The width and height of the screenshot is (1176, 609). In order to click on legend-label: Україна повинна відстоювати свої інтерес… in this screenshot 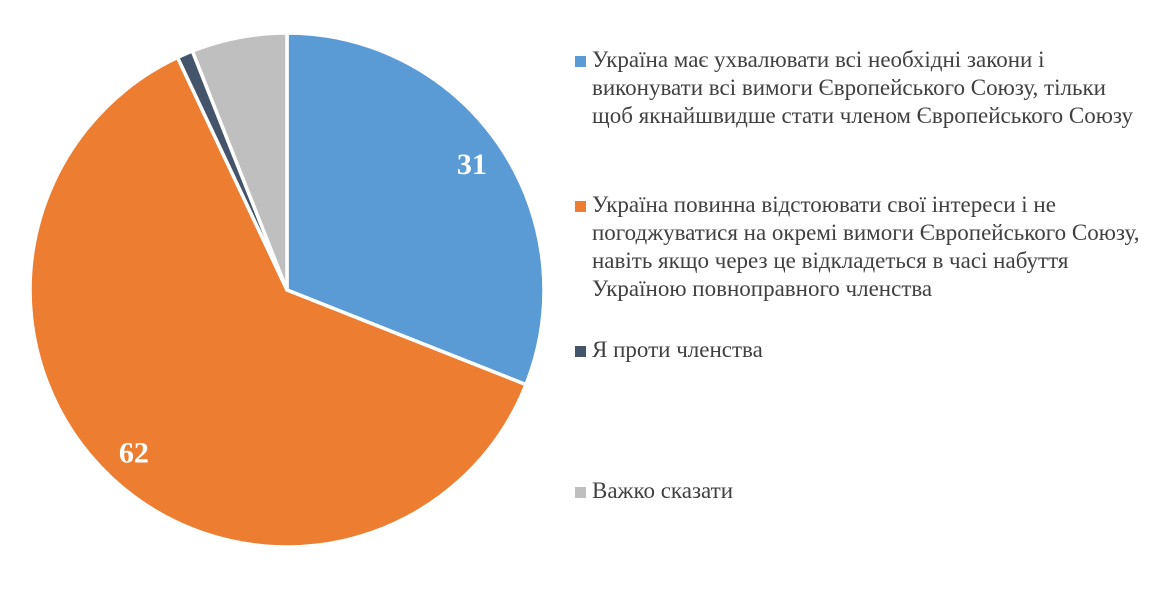, I will do `click(866, 246)`.